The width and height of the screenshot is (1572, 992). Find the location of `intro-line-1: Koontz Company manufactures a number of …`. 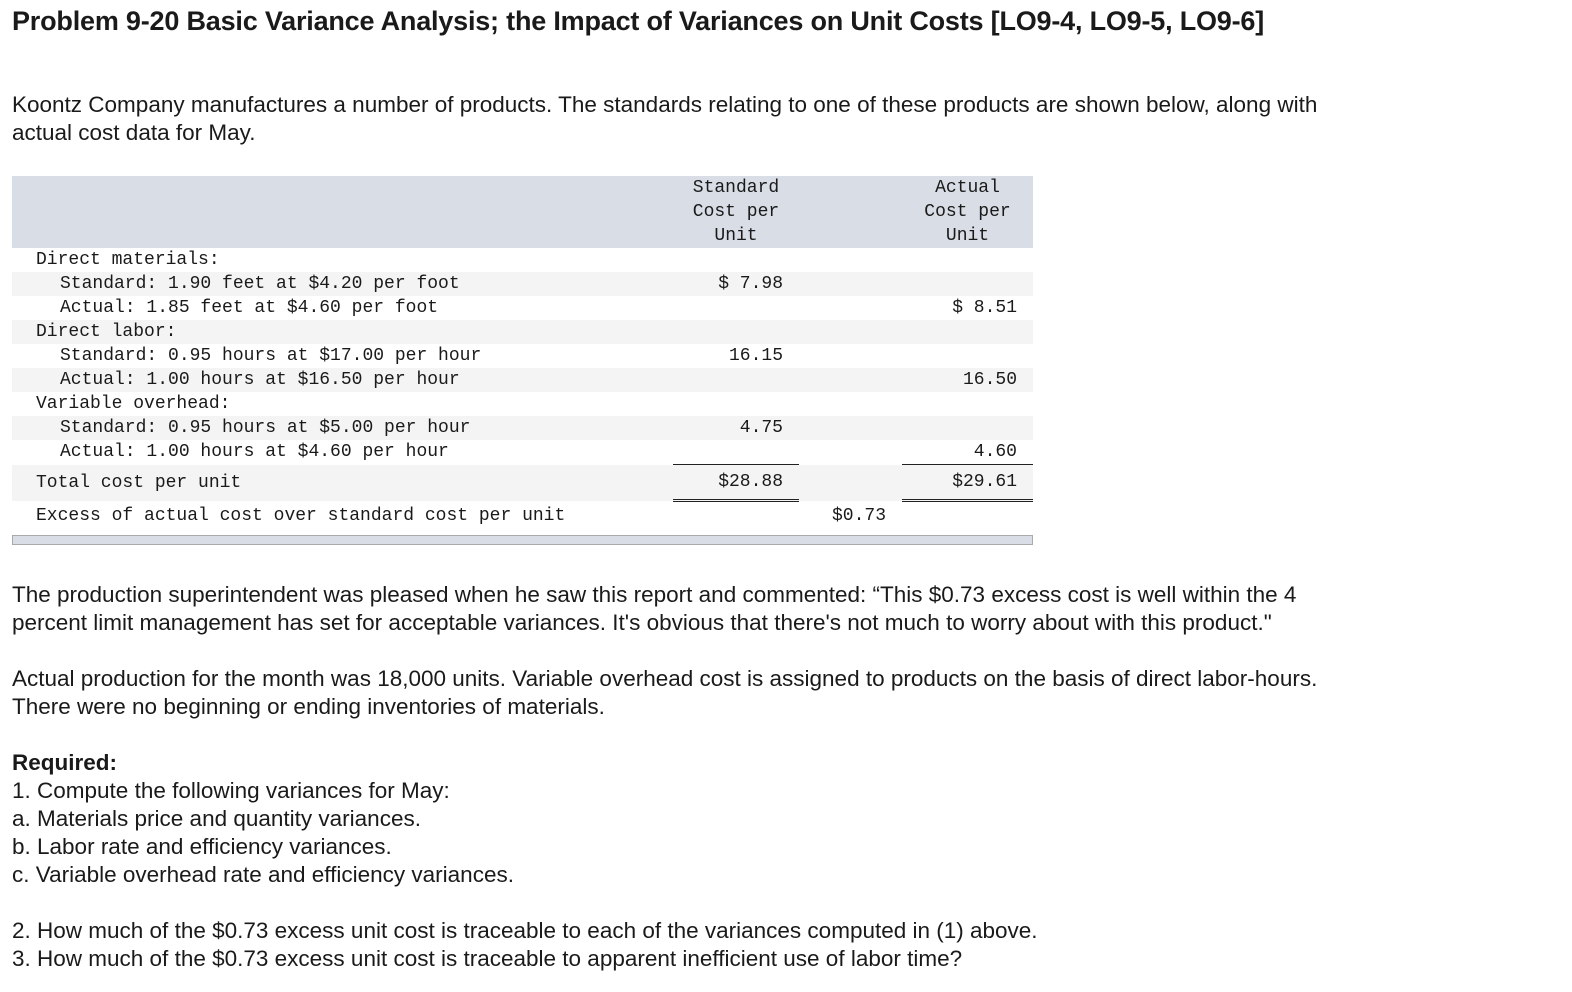

intro-line-1: Koontz Company manufactures a number of … is located at coordinates (665, 104).